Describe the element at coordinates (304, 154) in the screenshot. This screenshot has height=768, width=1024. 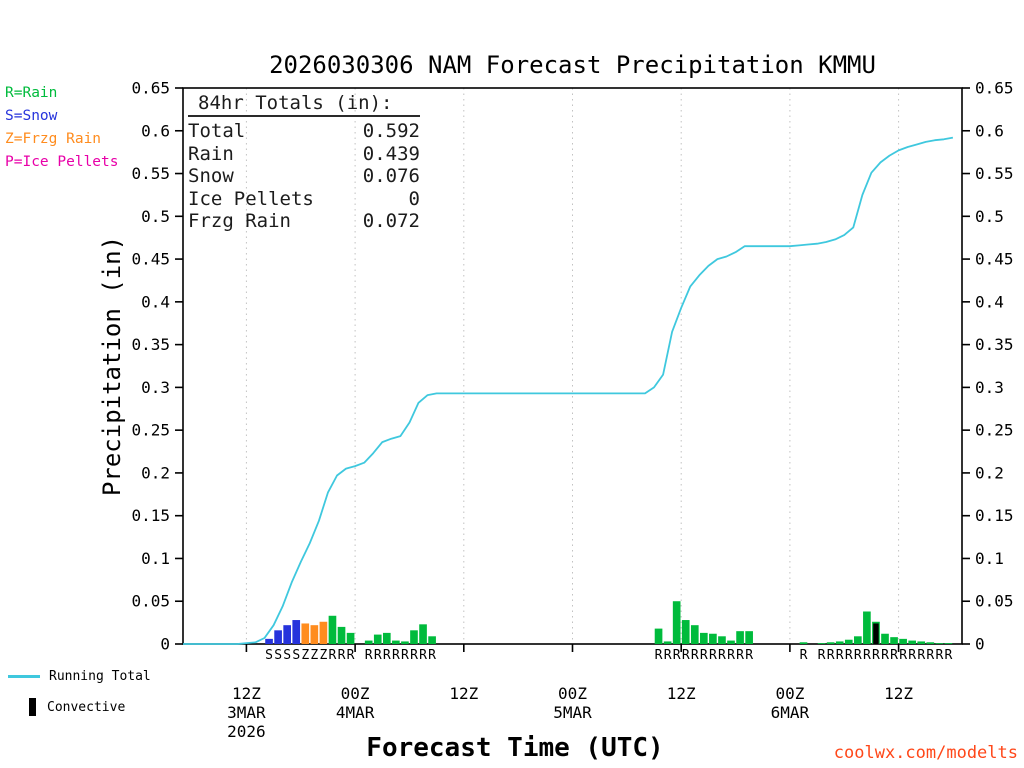
I see `totals-row: Rain 0.439` at that location.